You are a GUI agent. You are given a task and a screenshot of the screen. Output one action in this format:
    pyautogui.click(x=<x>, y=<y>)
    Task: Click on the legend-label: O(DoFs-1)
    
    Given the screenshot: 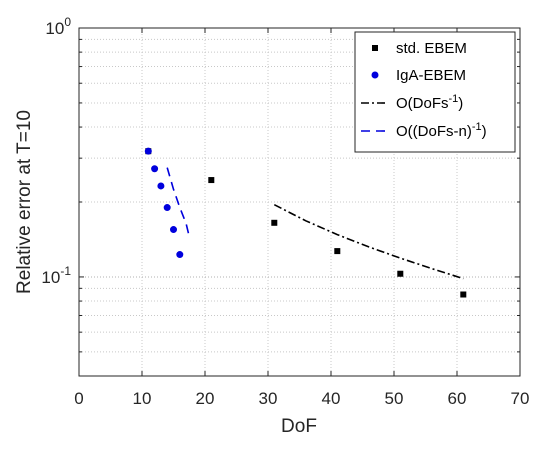 What is the action you would take?
    pyautogui.click(x=429, y=102)
    